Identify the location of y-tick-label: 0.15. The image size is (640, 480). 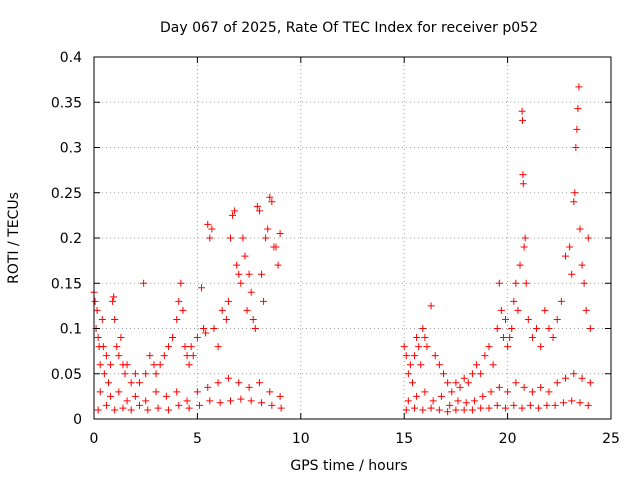
(66, 284).